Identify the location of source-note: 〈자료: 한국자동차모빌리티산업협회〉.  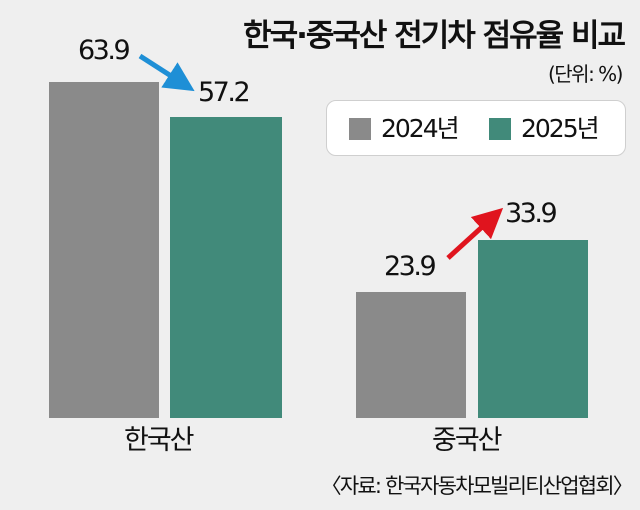
(477, 486).